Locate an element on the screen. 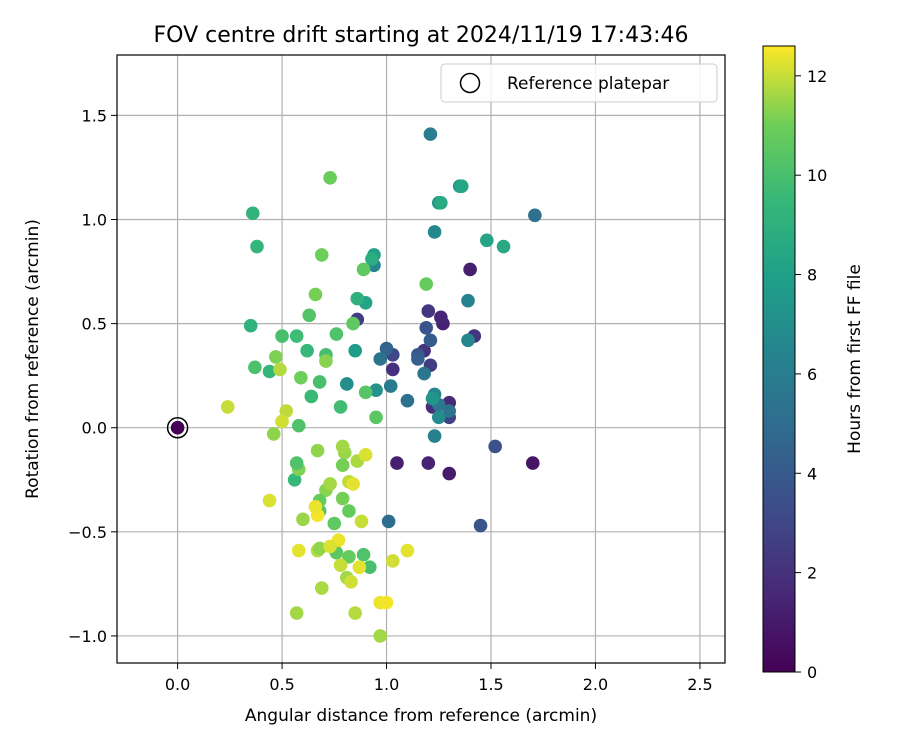 The height and width of the screenshot is (750, 900). x-tick-label: 1.5 is located at coordinates (490, 684).